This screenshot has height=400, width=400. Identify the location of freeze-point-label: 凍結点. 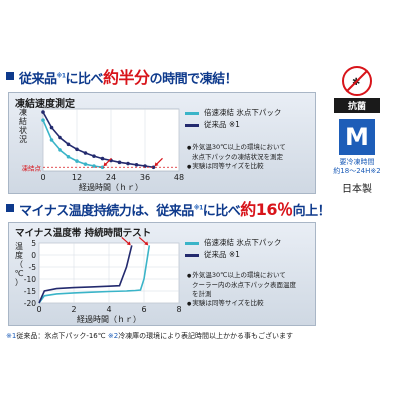
(32, 167).